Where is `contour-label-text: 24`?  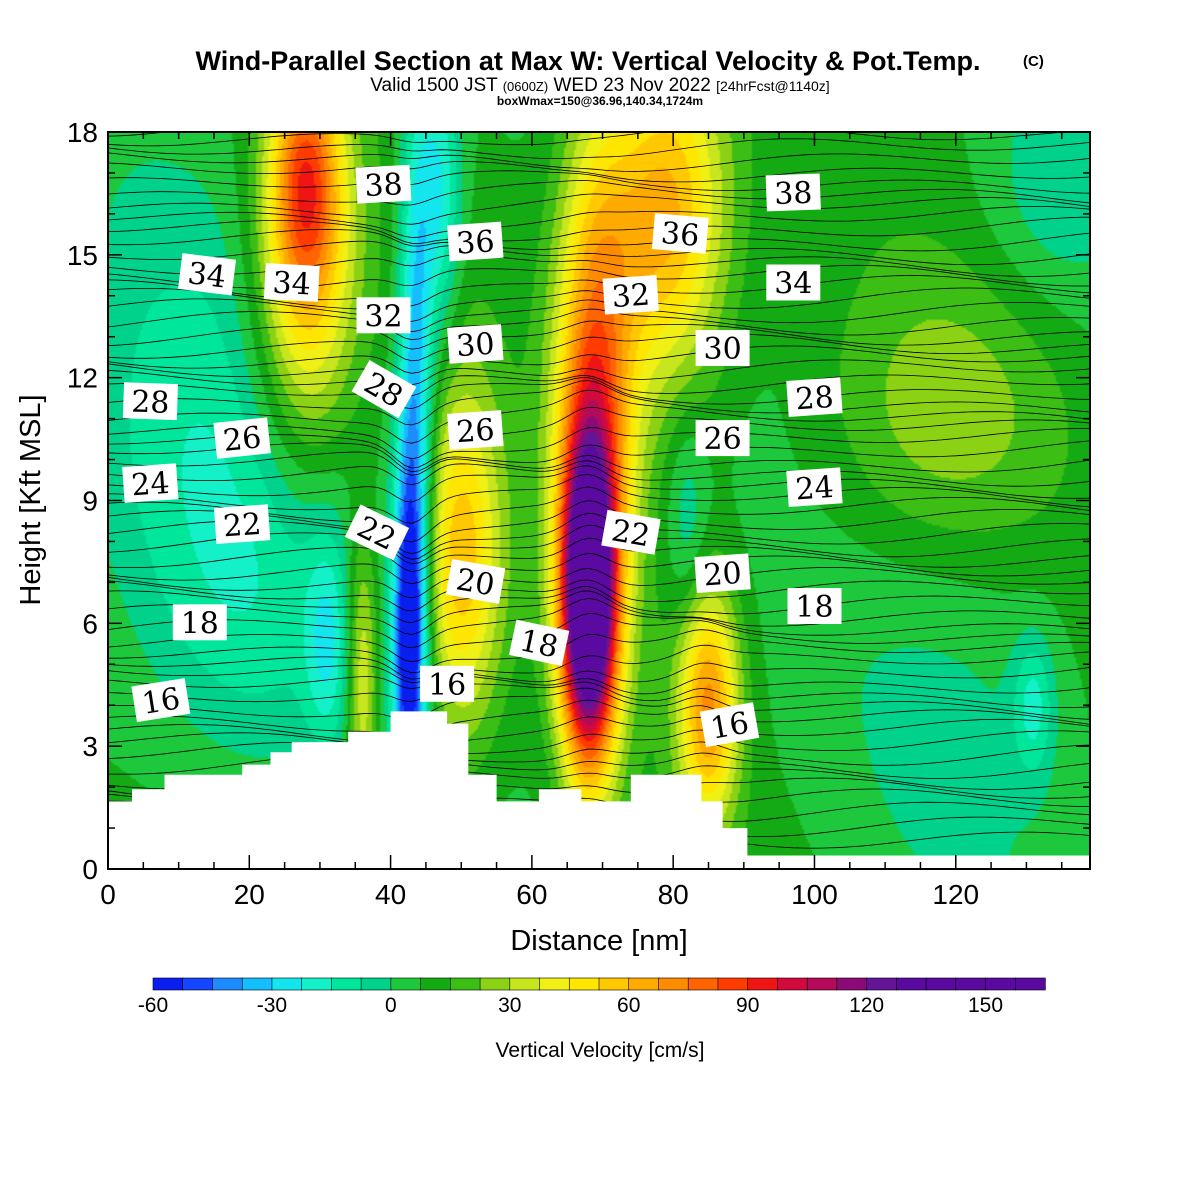 contour-label-text: 24 is located at coordinates (150, 485).